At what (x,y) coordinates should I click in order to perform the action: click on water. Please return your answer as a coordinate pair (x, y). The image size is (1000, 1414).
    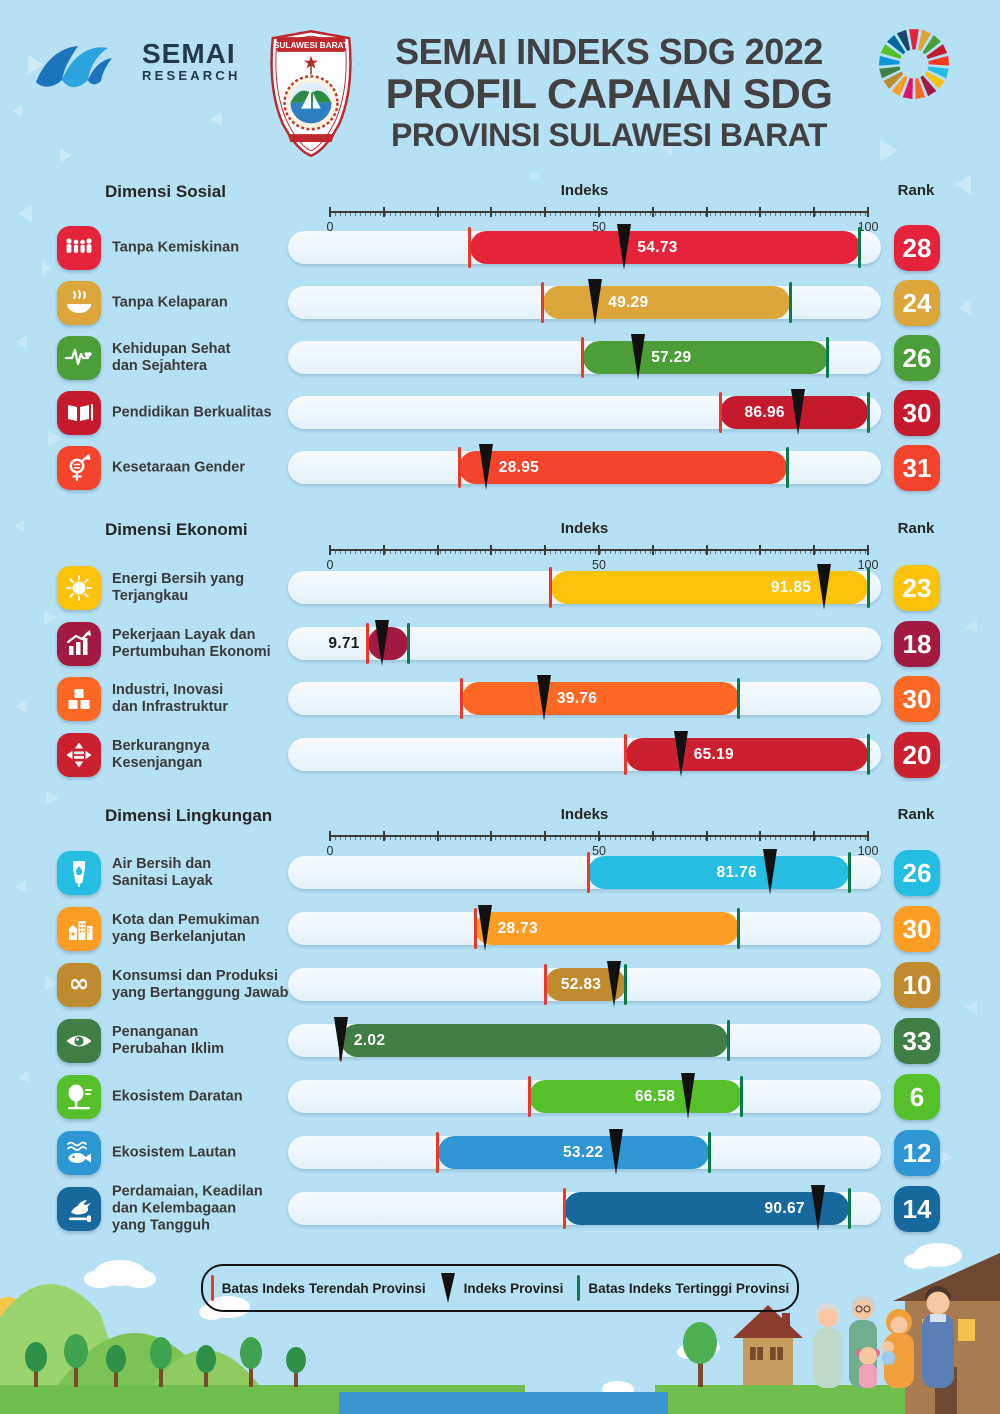
    Looking at the image, I should click on (503, 1403).